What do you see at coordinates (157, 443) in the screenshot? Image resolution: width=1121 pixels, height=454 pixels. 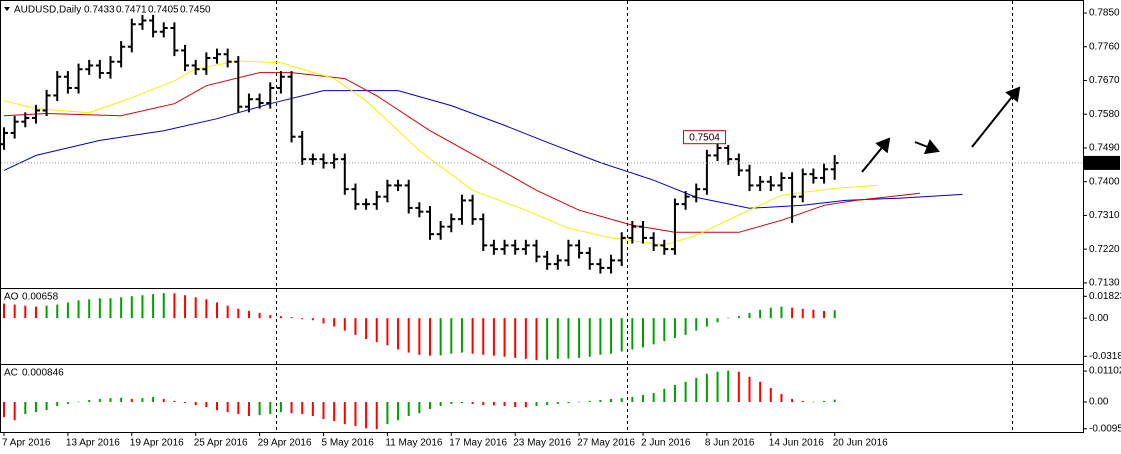 I see `x-tick-label: 19 Apr 2016` at bounding box center [157, 443].